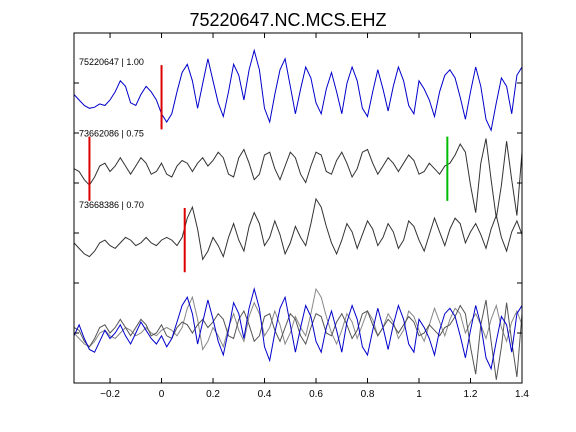  Describe the element at coordinates (368, 394) in the screenshot. I see `x-tick-label-5: 0.8` at that location.